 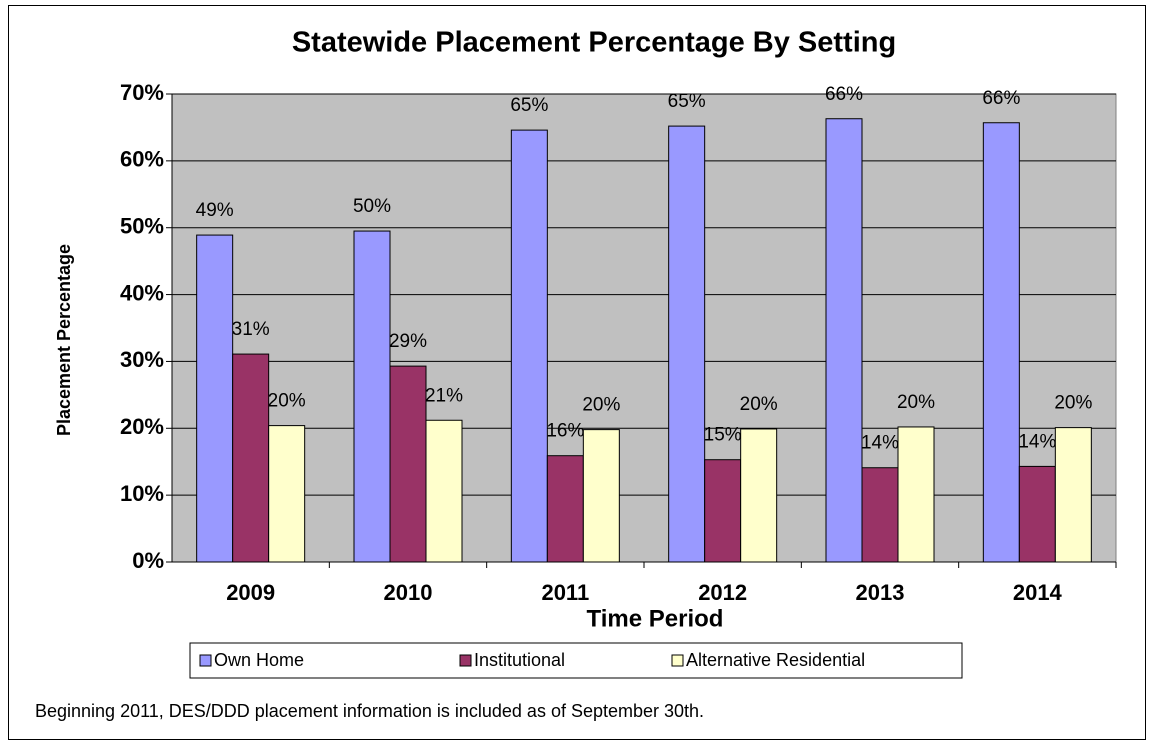 What do you see at coordinates (142, 493) in the screenshot?
I see `y-tick-label: 10%` at bounding box center [142, 493].